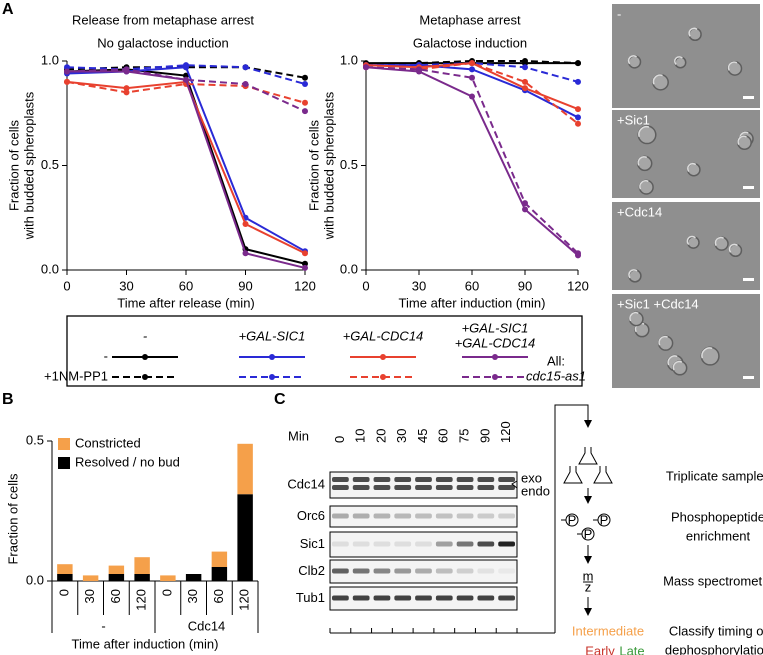  What do you see at coordinates (716, 630) in the screenshot?
I see `workflow-step: Classify timing of` at bounding box center [716, 630].